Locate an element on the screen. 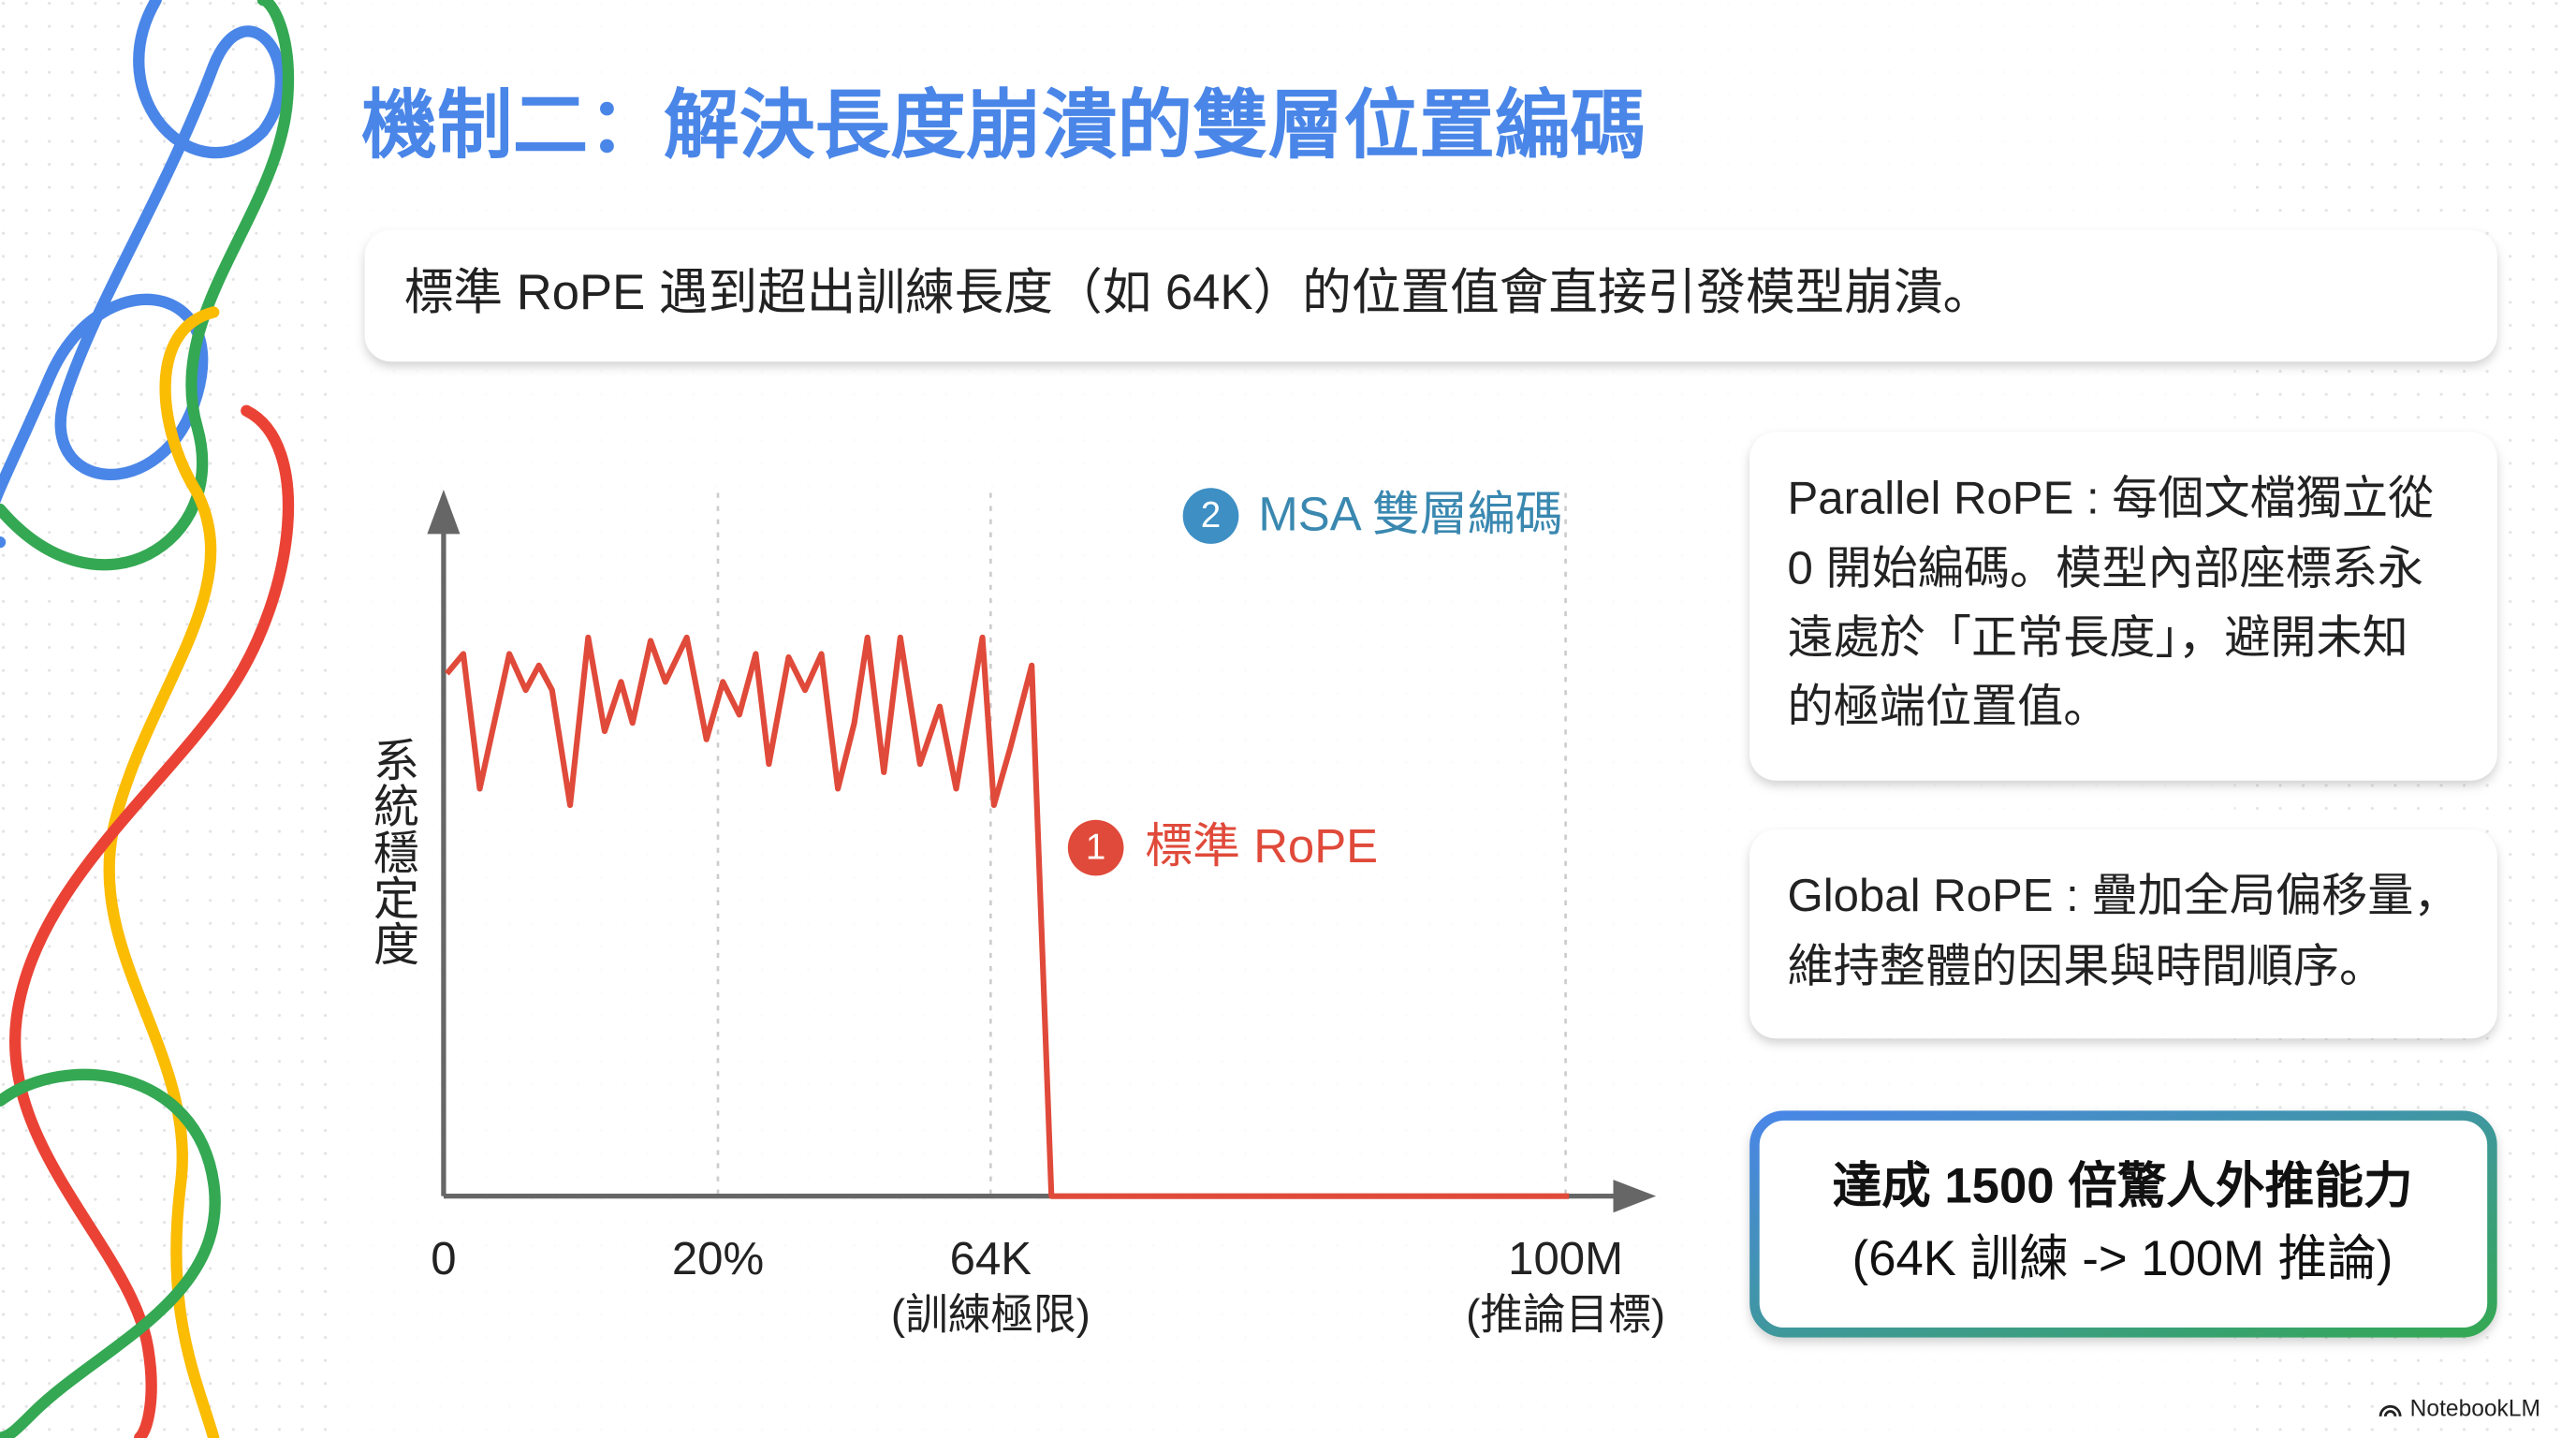  title: 機制二：解決長度崩潰的雙層位置編碼 is located at coordinates (1003, 126).